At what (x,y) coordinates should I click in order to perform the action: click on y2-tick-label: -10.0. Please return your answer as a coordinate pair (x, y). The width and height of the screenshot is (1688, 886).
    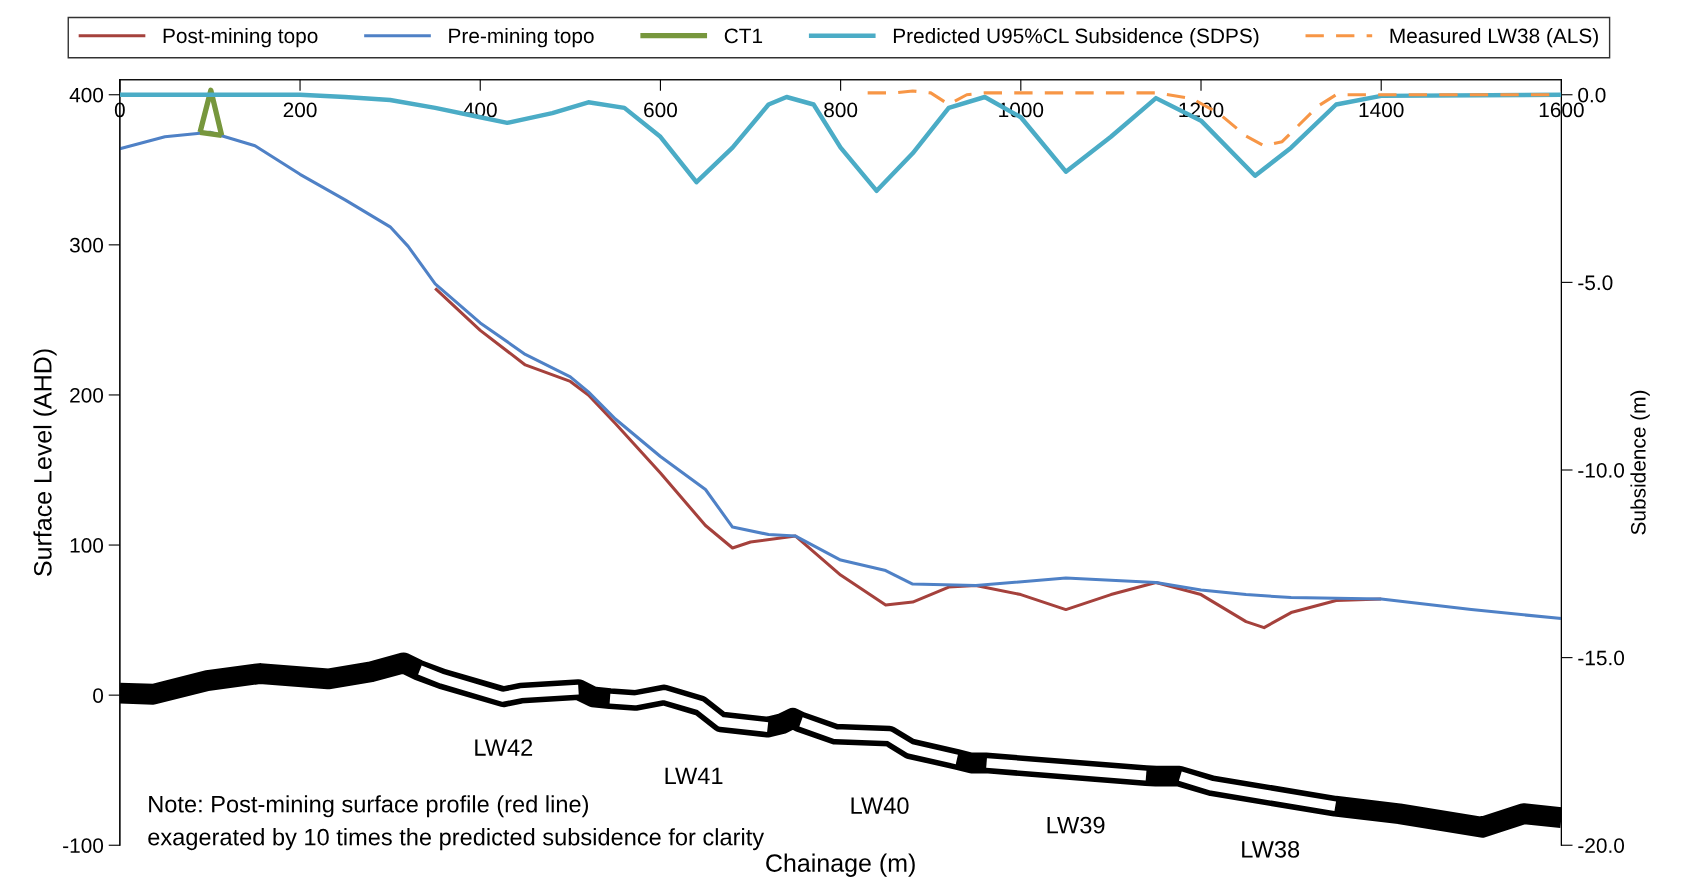
    Looking at the image, I should click on (1601, 470).